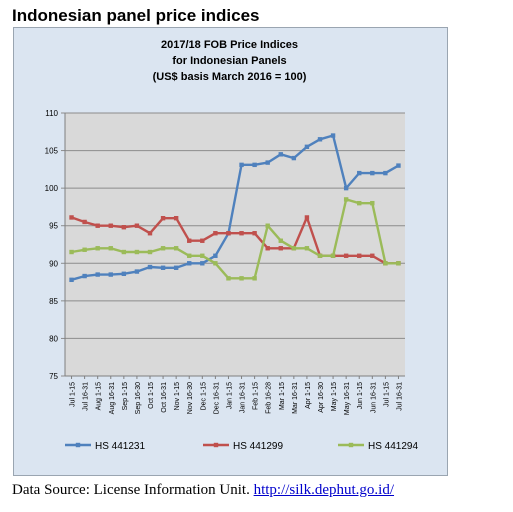 This screenshot has width=513, height=512. What do you see at coordinates (229, 77) in the screenshot?
I see `chart-title-line-3: (US$ basis March 2016 = 100)` at bounding box center [229, 77].